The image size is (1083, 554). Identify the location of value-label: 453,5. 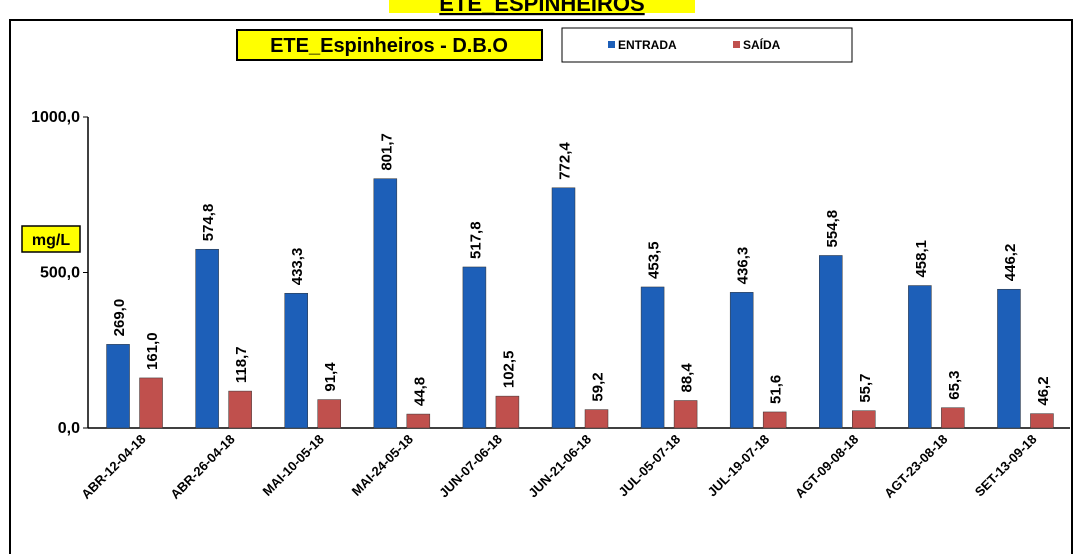
(654, 260).